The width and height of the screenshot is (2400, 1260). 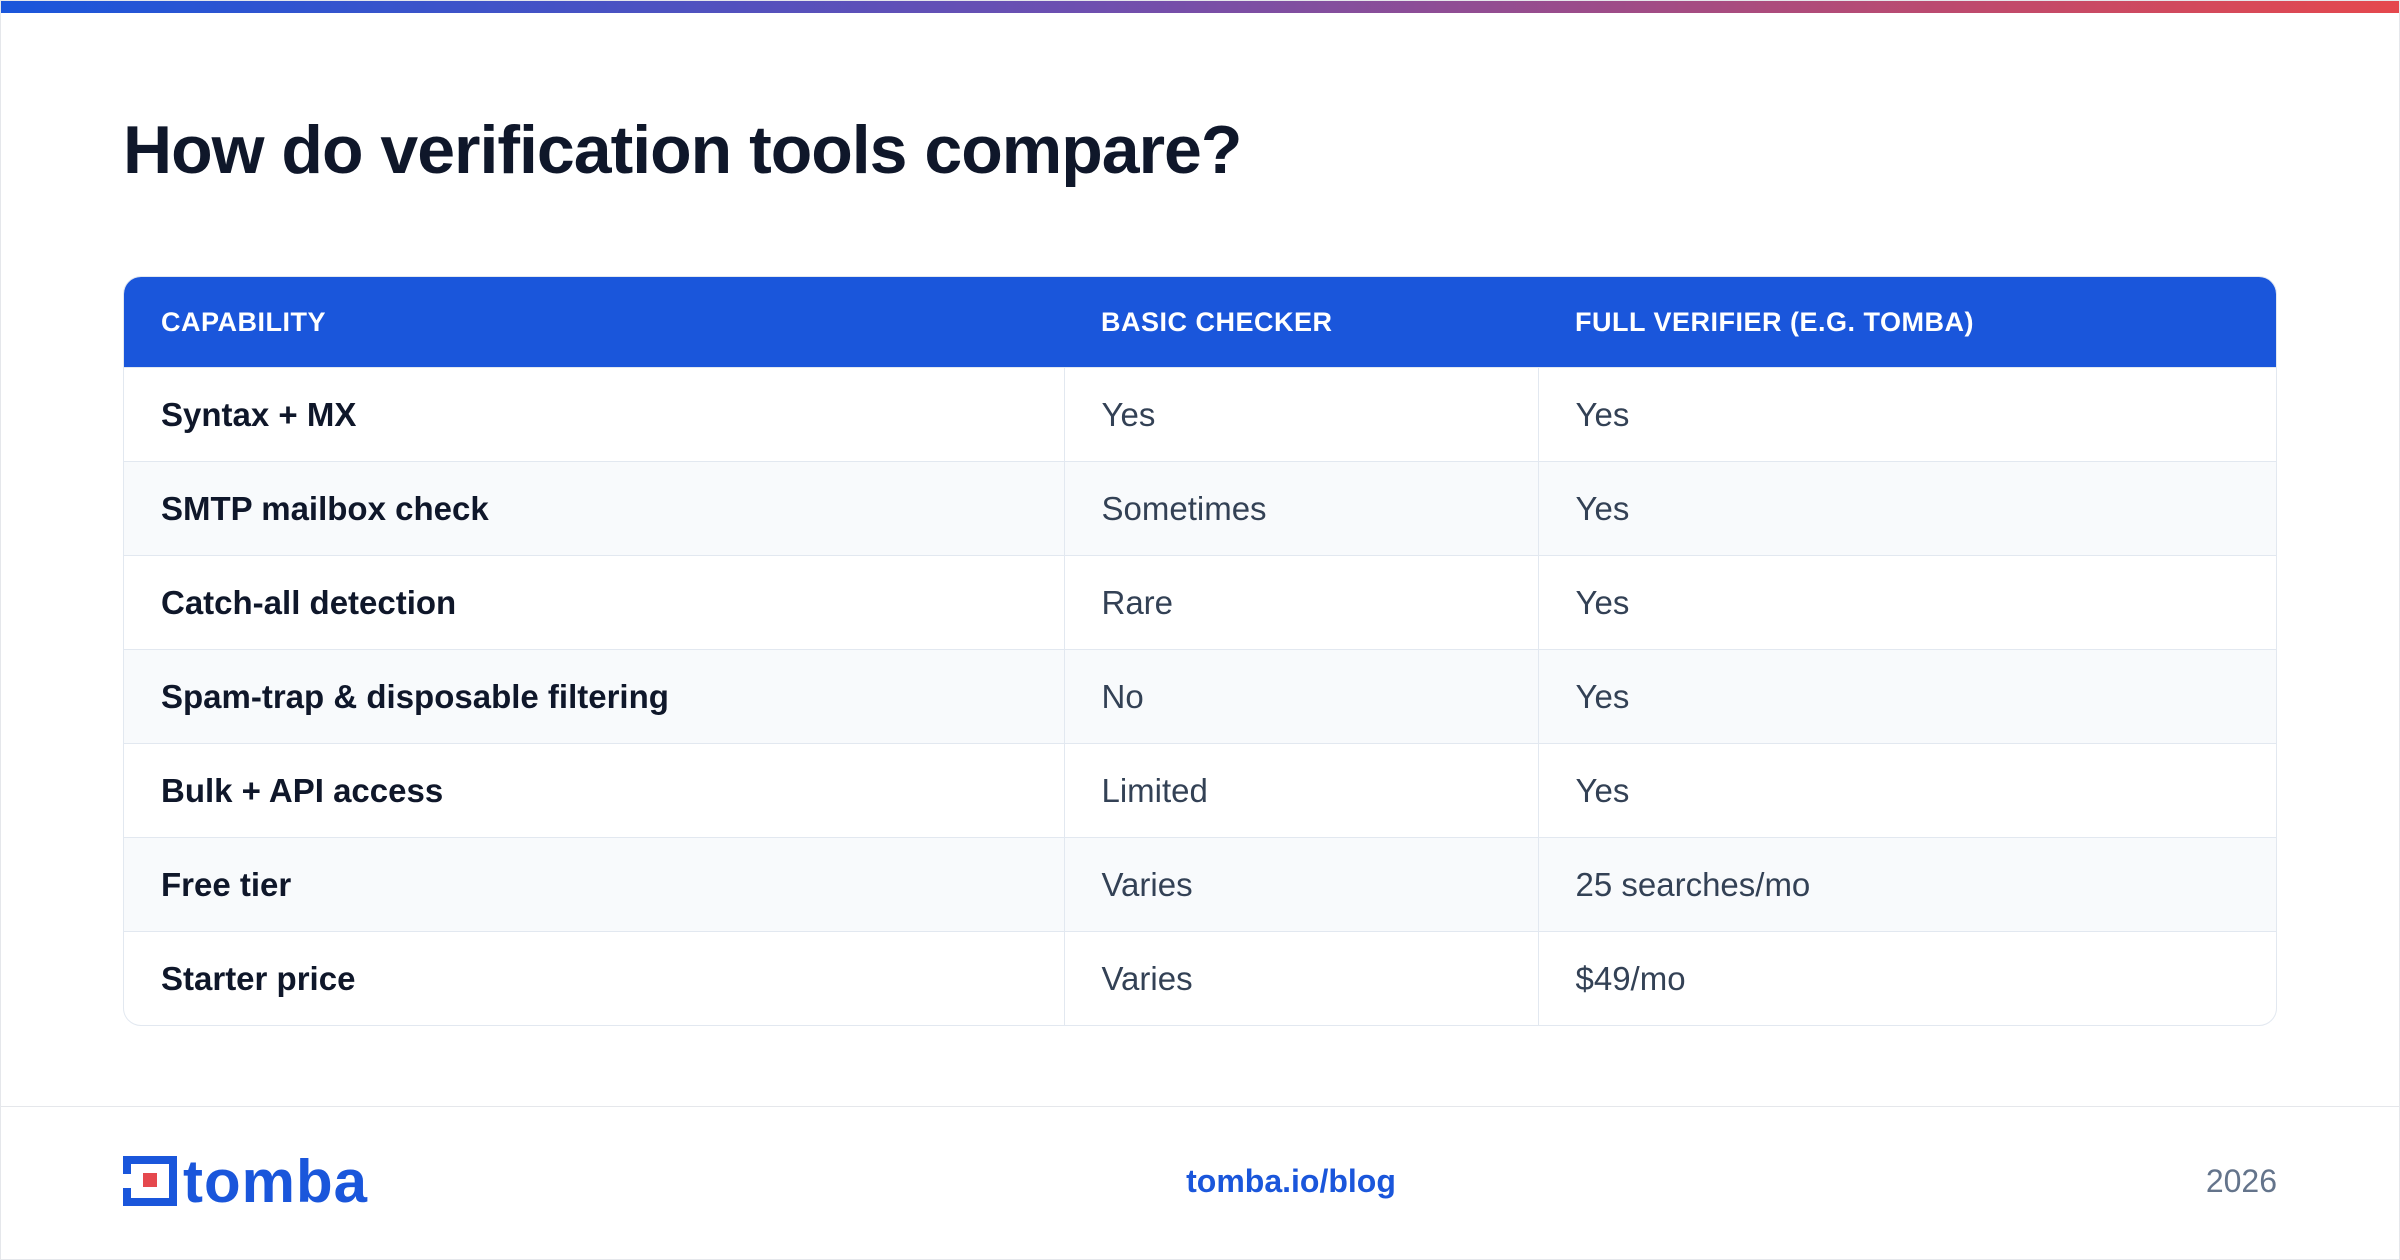 I want to click on logo: tomba, so click(x=245, y=1181).